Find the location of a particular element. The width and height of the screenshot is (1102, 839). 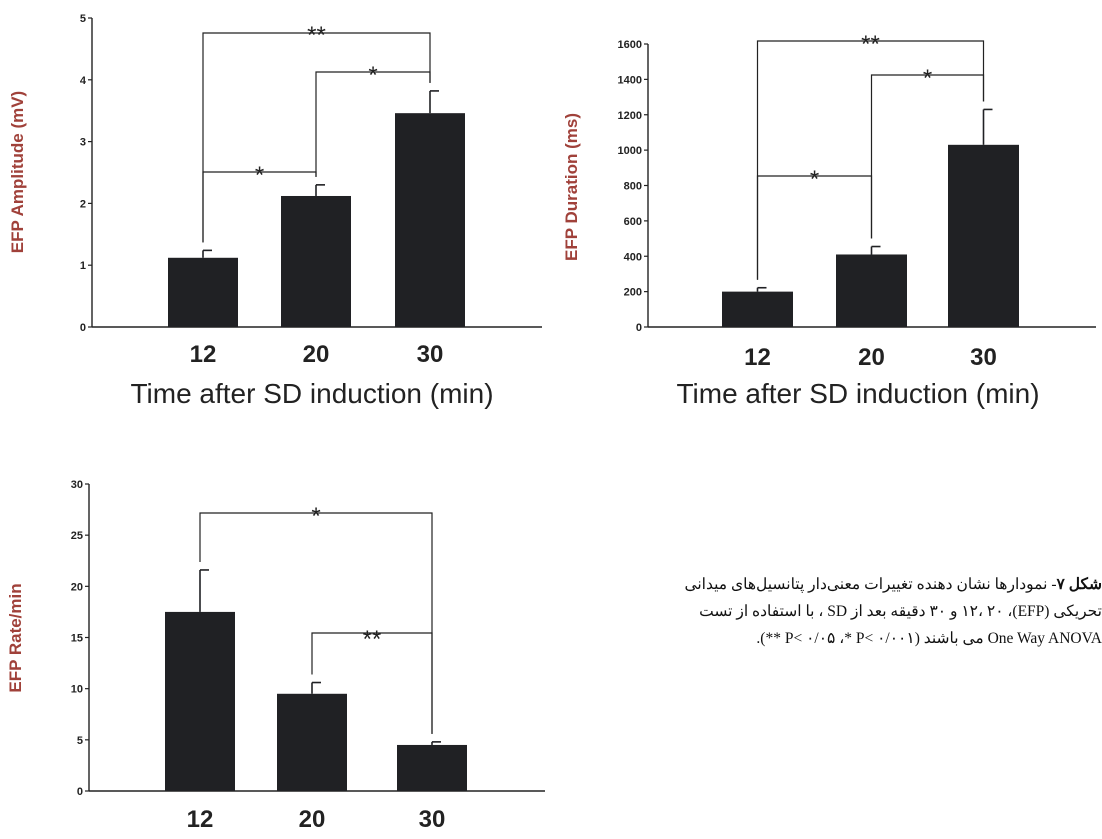

y-axis-label: EFP Amplitude (mV) is located at coordinates (17, 172).